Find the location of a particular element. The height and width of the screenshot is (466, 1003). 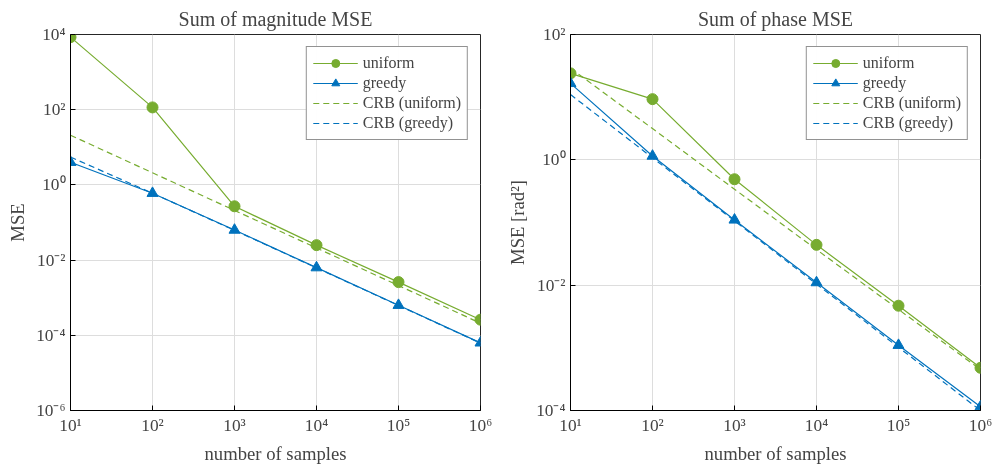

y-axis-title: MSE is located at coordinates (18, 222).